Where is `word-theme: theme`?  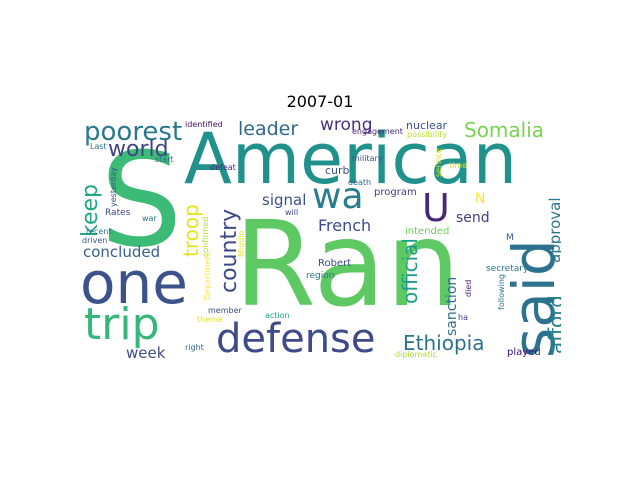 word-theme: theme is located at coordinates (210, 319).